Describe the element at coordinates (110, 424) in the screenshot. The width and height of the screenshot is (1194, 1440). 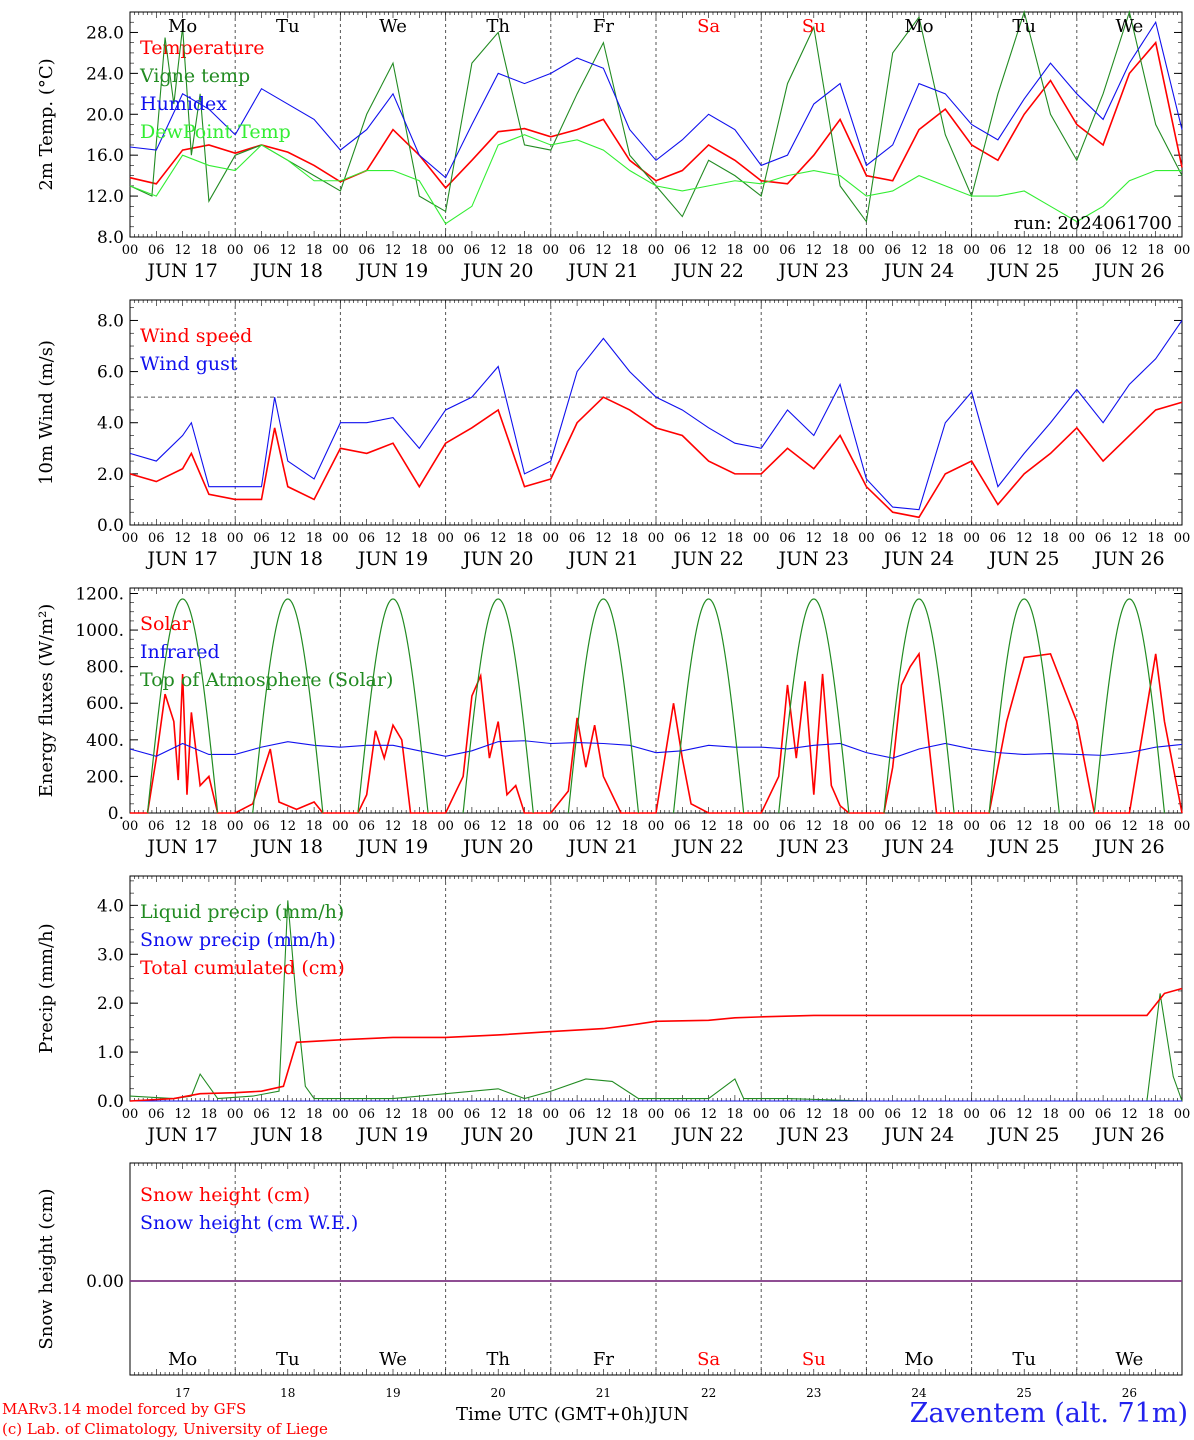
I see `y-tick-label: 4.0` at that location.